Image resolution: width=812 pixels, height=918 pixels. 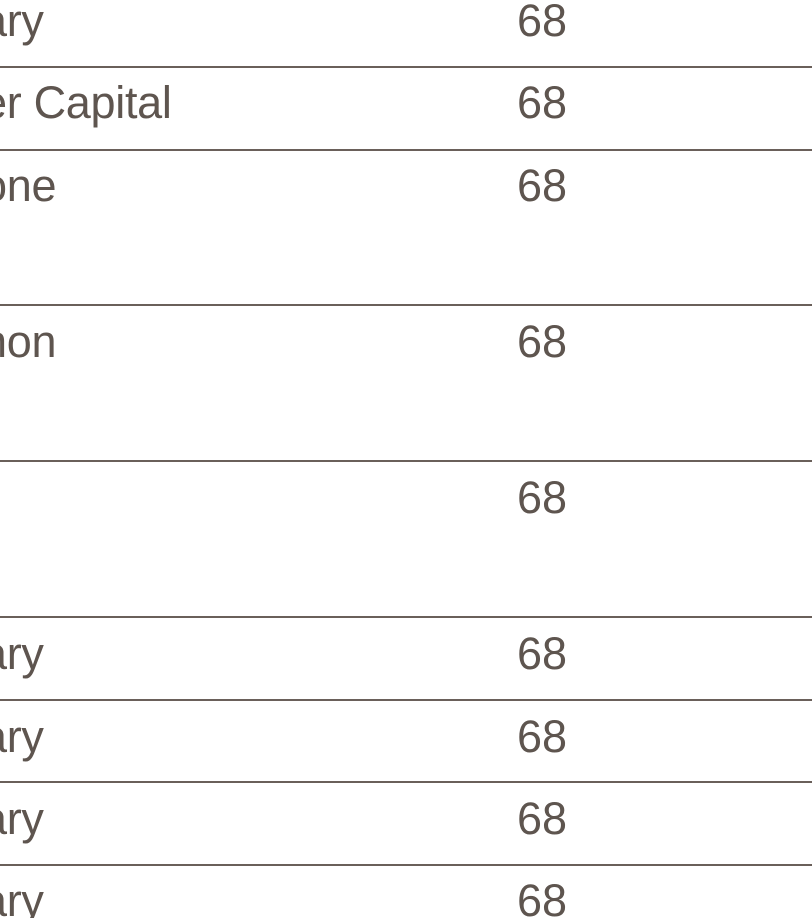 What do you see at coordinates (28, 341) in the screenshot?
I see `row-name: non` at bounding box center [28, 341].